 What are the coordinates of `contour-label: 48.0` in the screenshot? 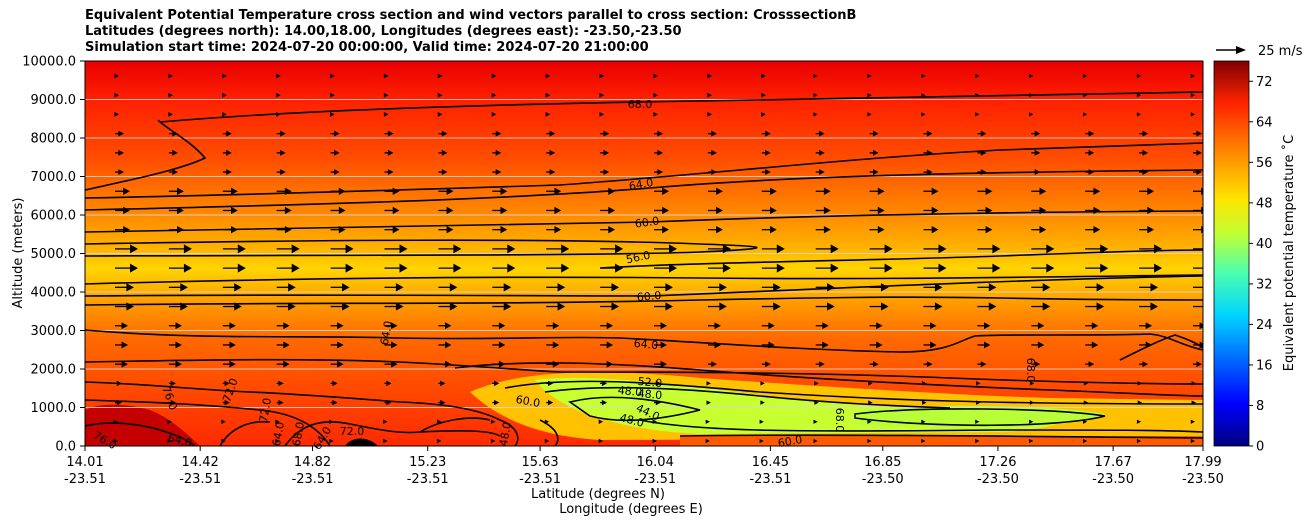 It's located at (630, 391).